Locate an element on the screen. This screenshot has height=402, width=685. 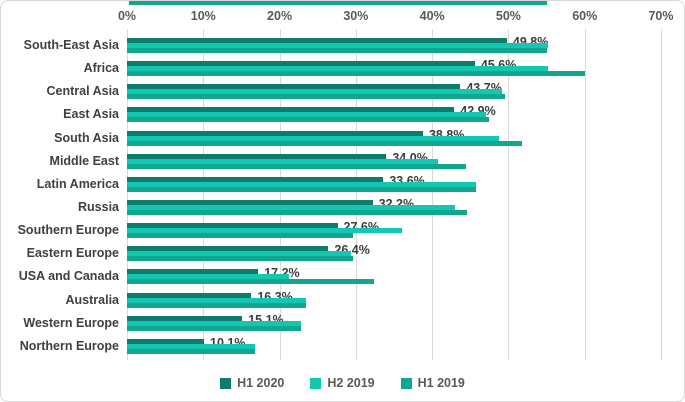
category-label: USA and Canada is located at coordinates (68, 276).